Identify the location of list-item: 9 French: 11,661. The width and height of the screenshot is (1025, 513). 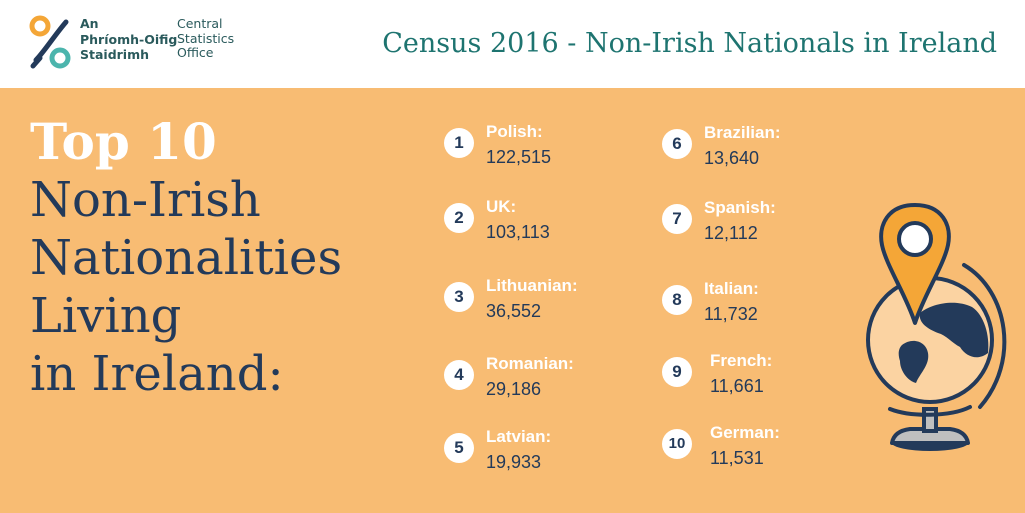
(762, 379).